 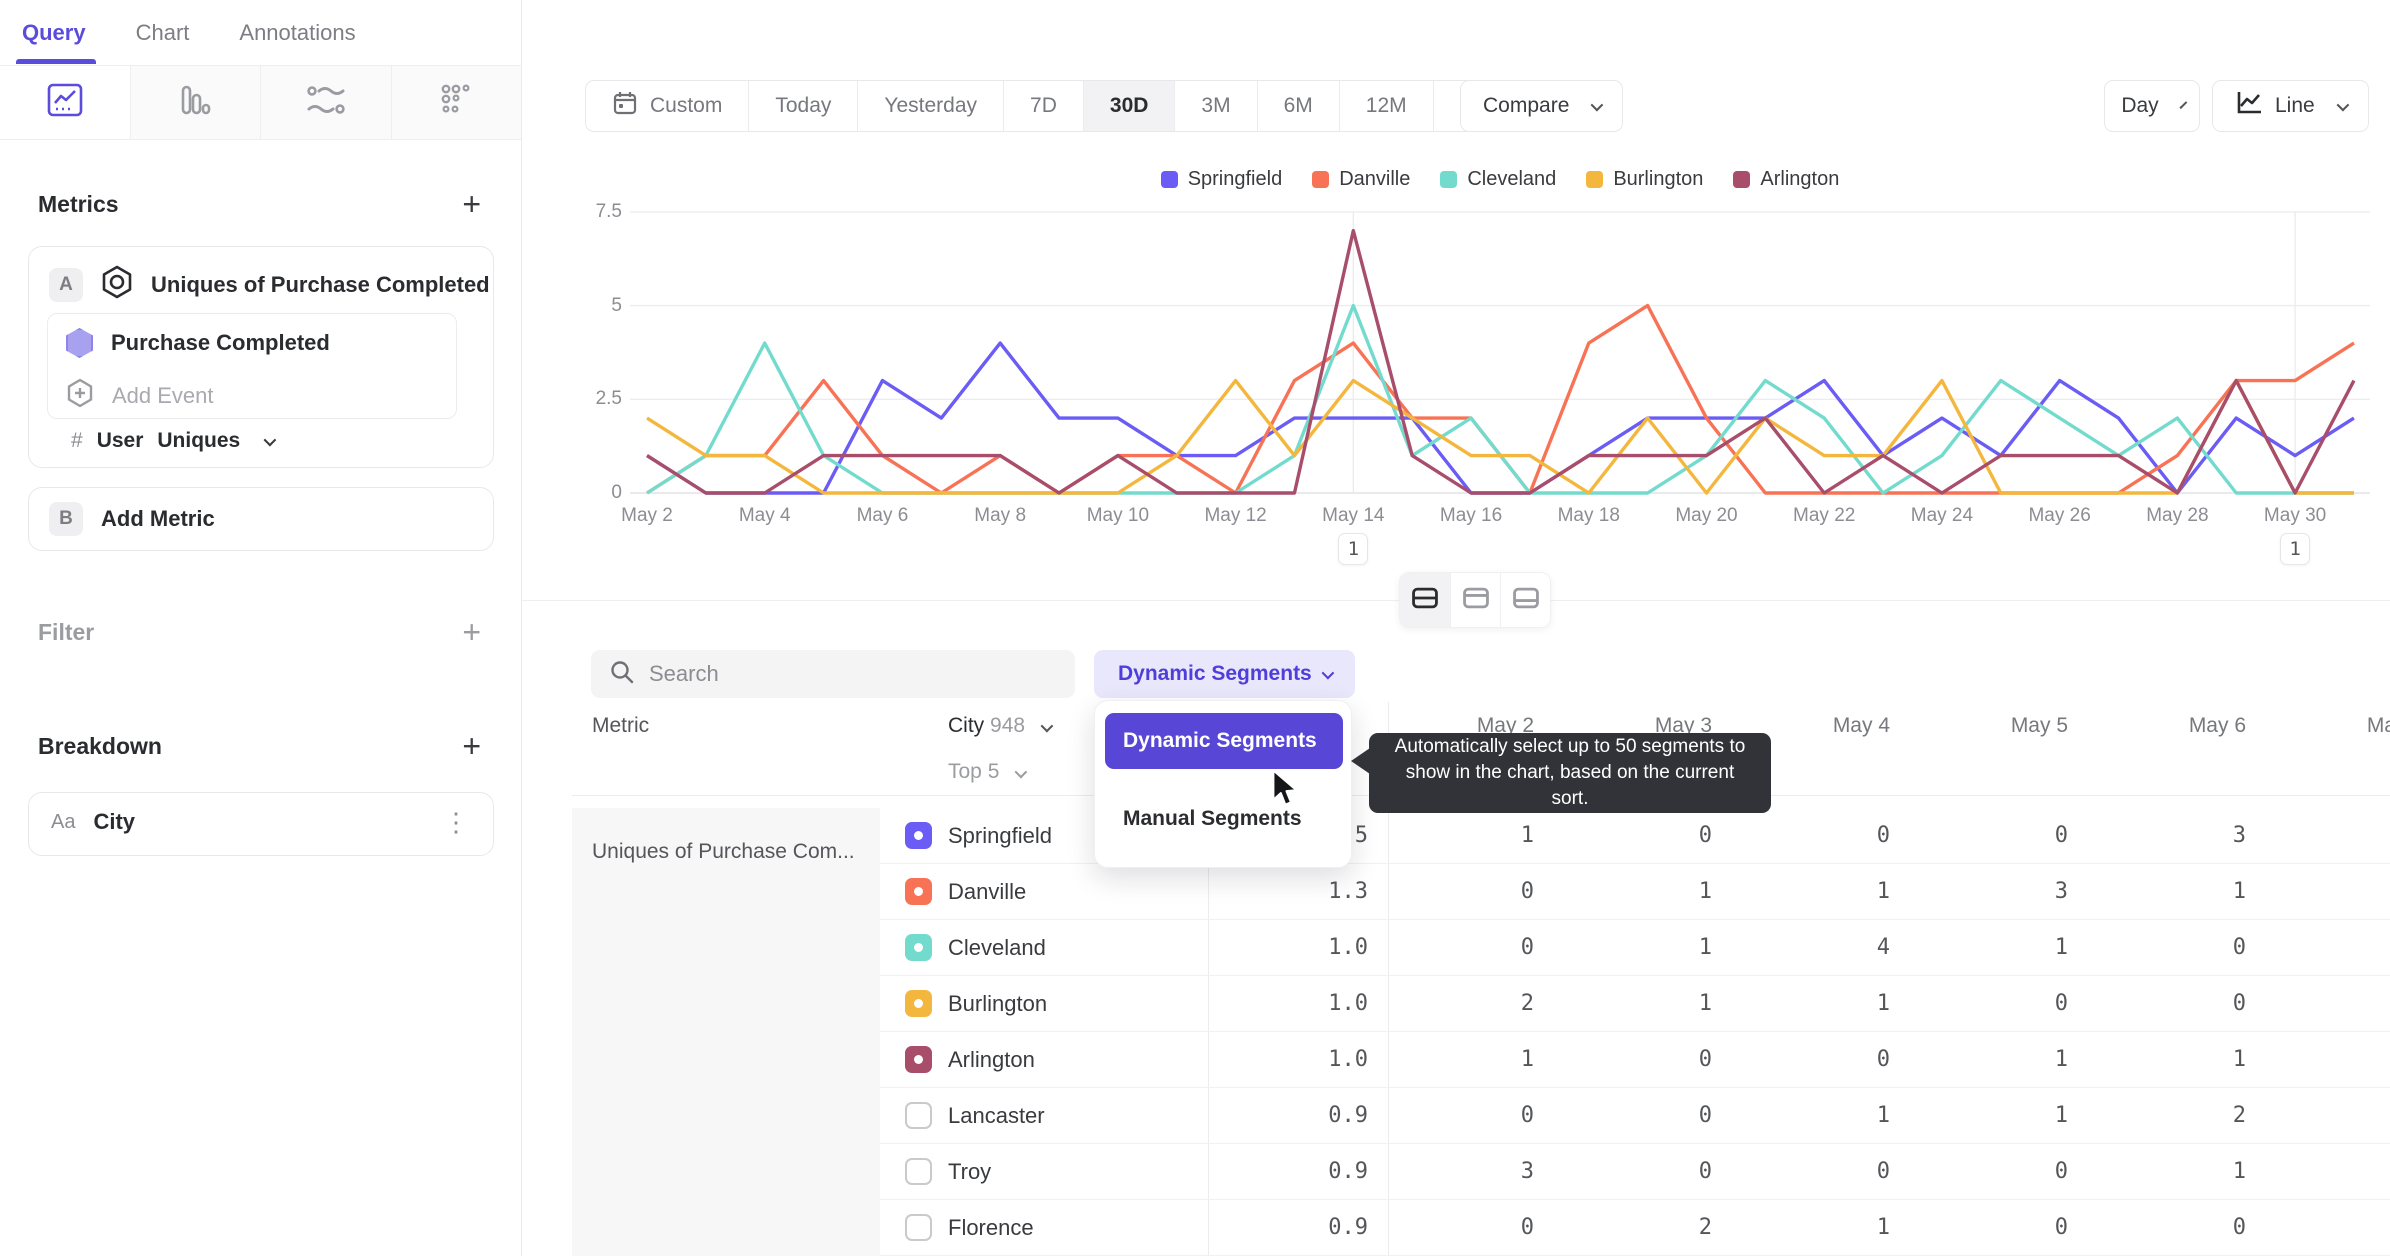 What do you see at coordinates (1512, 179) in the screenshot?
I see `legend-label: Cleveland` at bounding box center [1512, 179].